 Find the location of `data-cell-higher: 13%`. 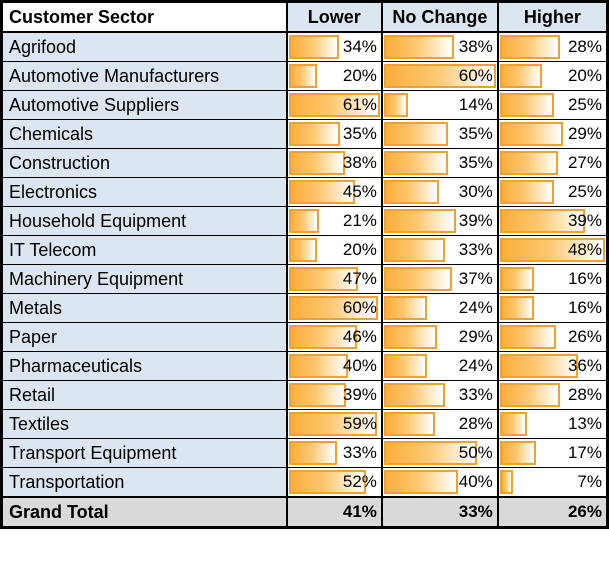

data-cell-higher: 13% is located at coordinates (552, 424).